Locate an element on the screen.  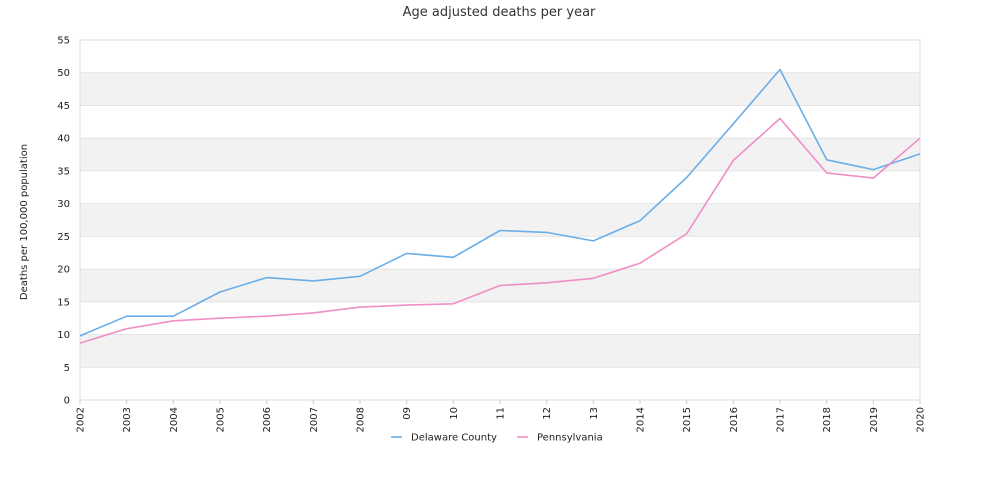
y-tick-label: 50 is located at coordinates (63, 73).